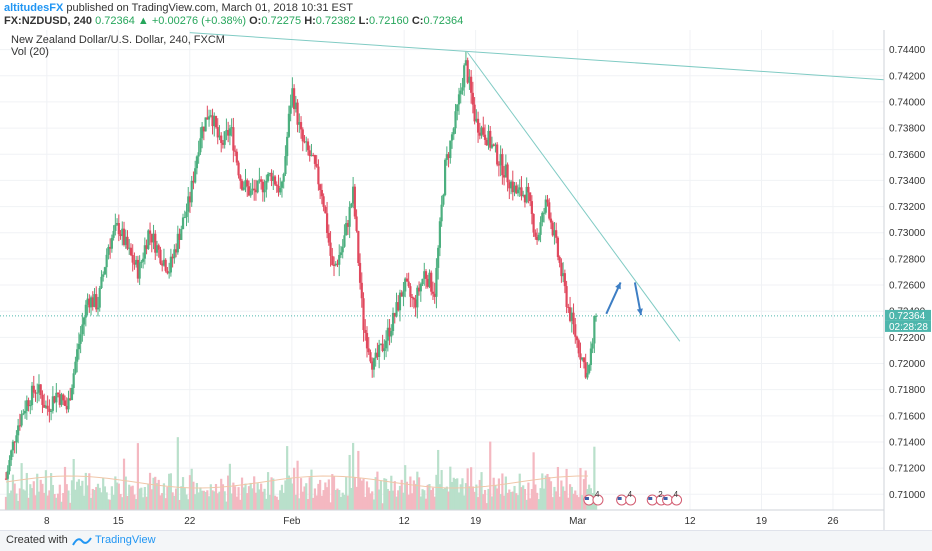 The width and height of the screenshot is (932, 551). What do you see at coordinates (441, 521) in the screenshot?
I see `time-axis: 8 15 22 Feb 12 19 Mar 12 19 26` at bounding box center [441, 521].